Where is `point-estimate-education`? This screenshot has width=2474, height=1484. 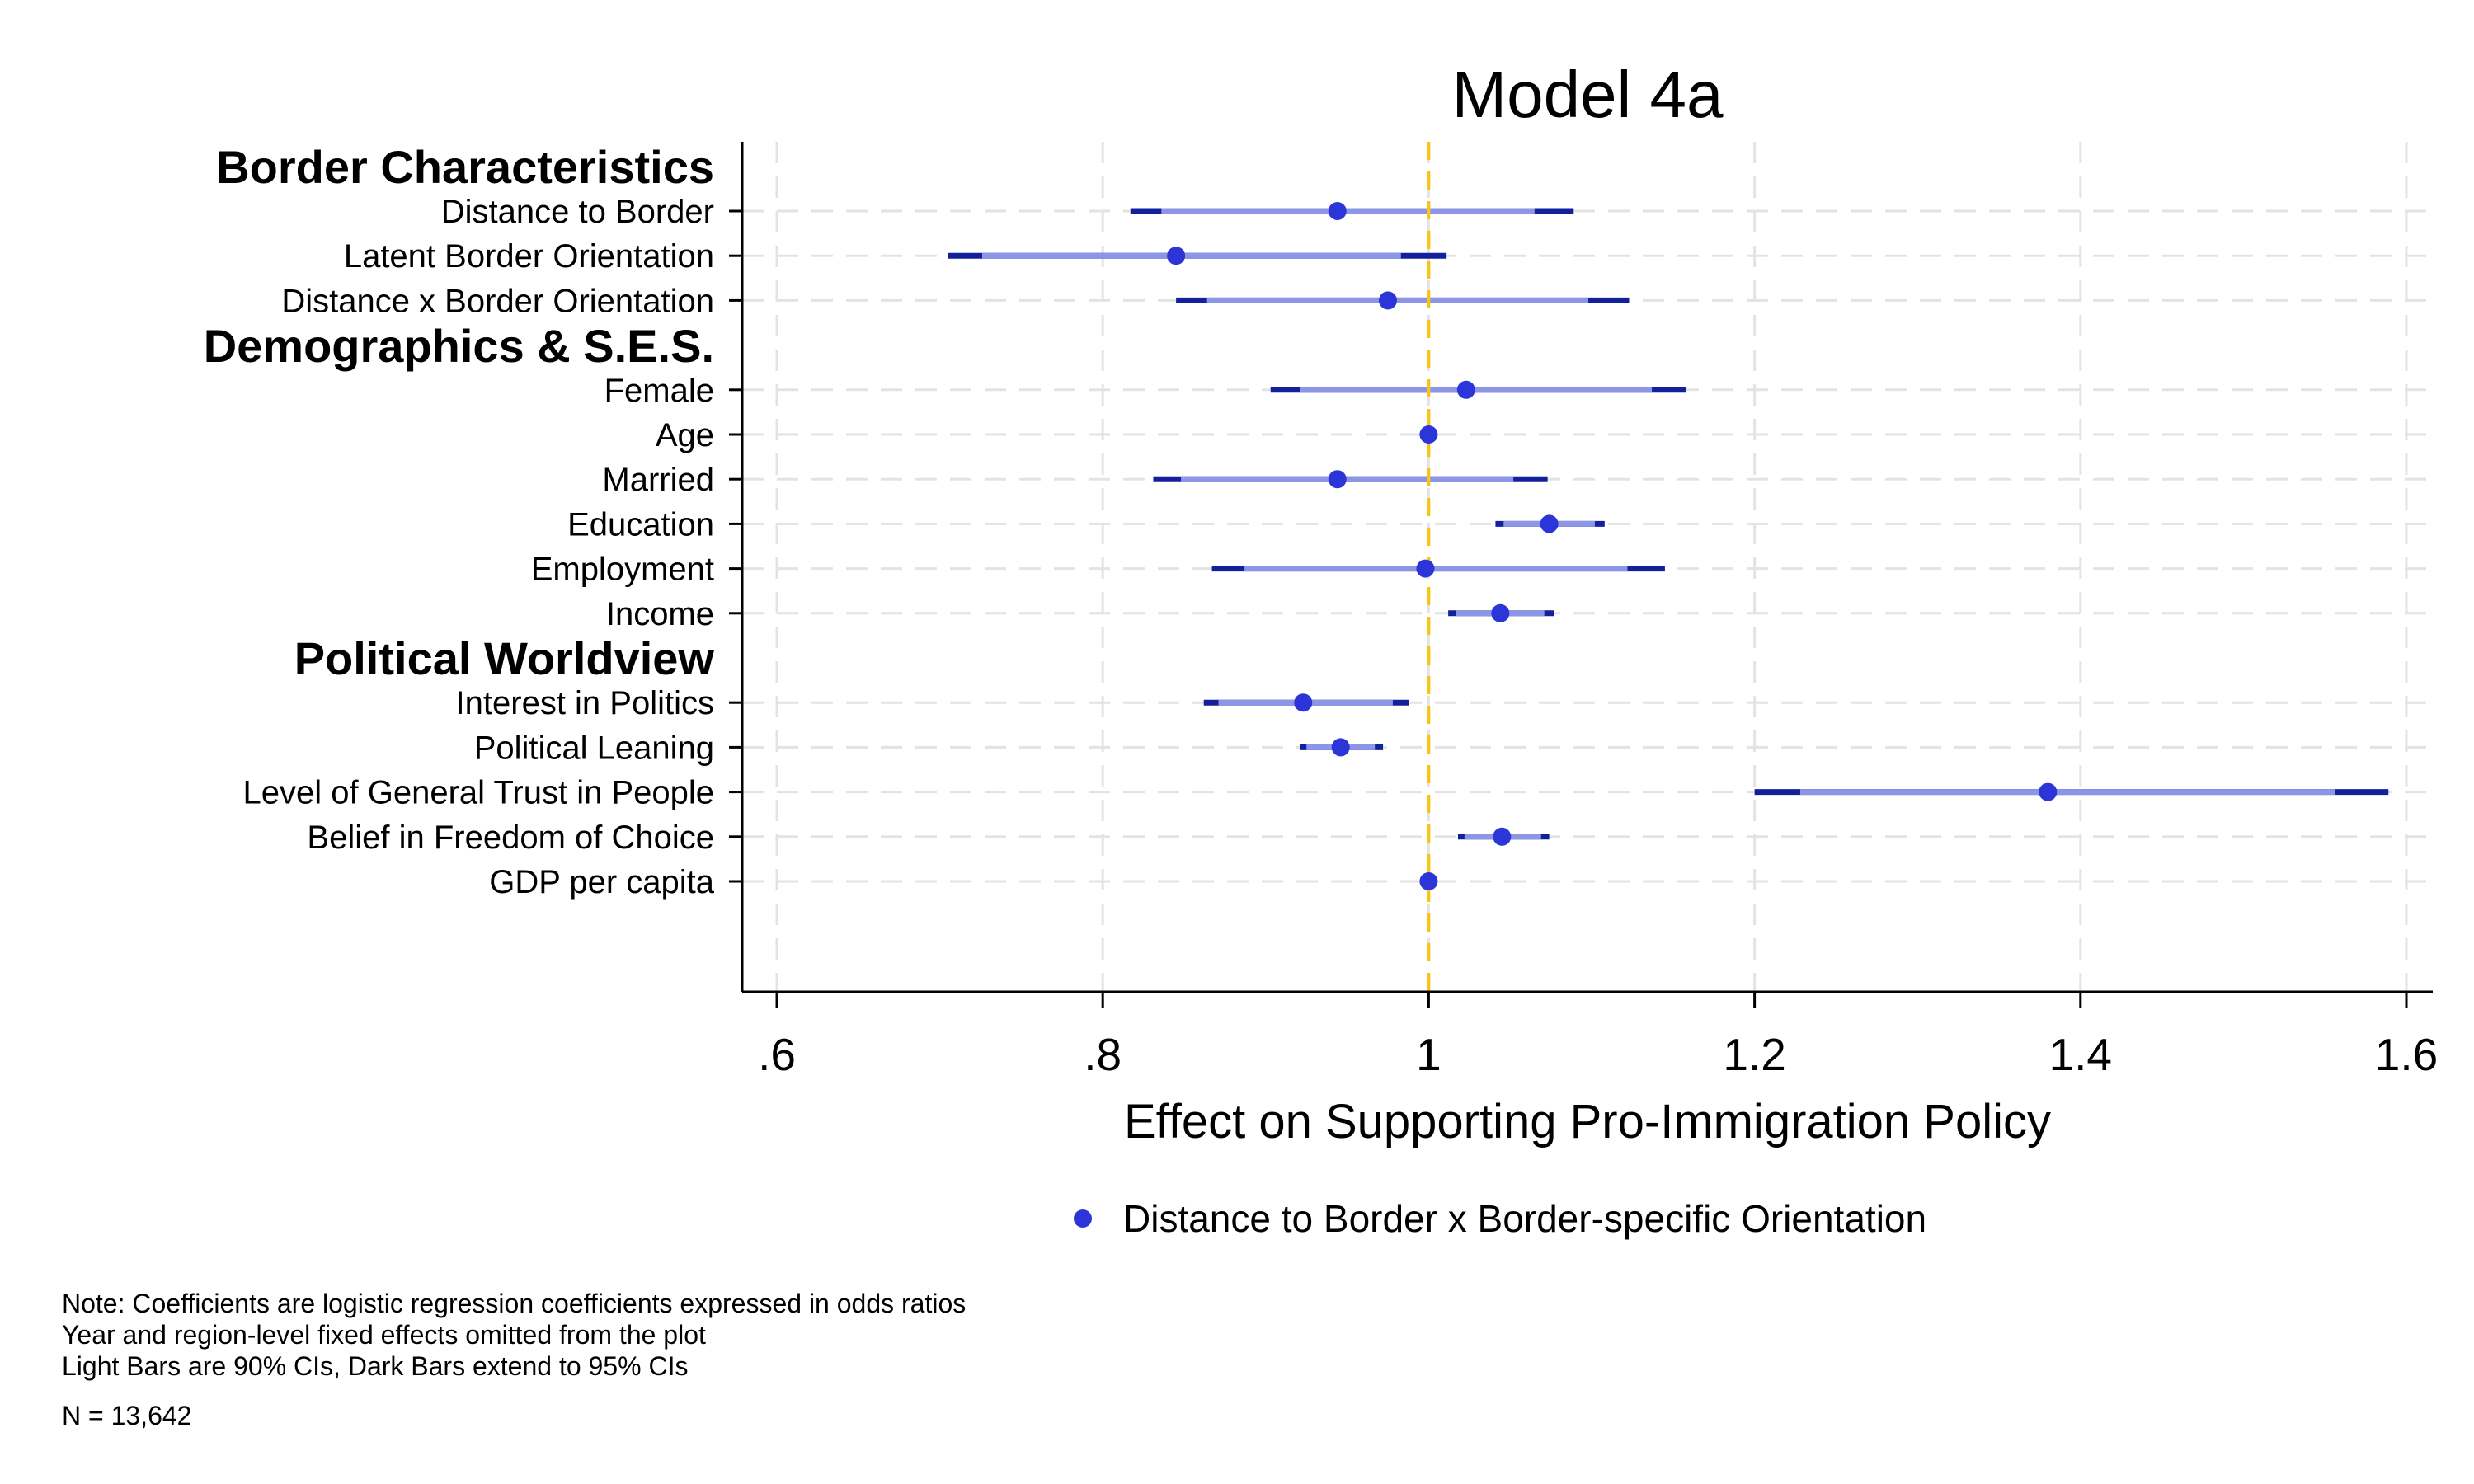 point-estimate-education is located at coordinates (1549, 523).